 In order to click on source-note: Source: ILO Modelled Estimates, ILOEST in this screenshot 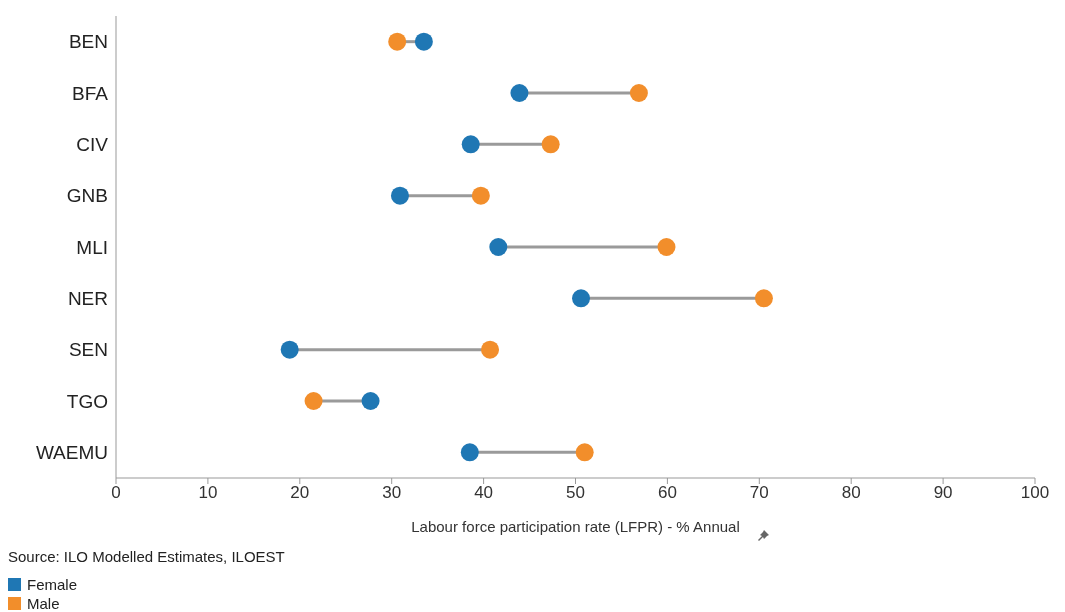, I will do `click(147, 556)`.